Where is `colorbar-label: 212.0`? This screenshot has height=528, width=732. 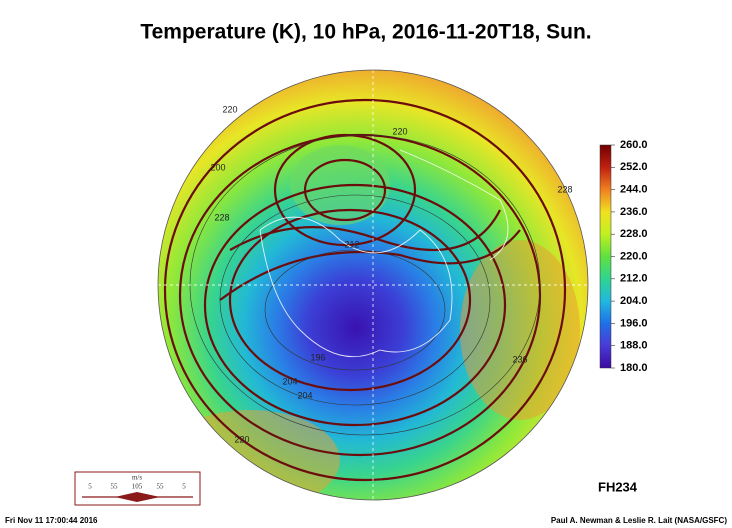
colorbar-label: 212.0 is located at coordinates (634, 279).